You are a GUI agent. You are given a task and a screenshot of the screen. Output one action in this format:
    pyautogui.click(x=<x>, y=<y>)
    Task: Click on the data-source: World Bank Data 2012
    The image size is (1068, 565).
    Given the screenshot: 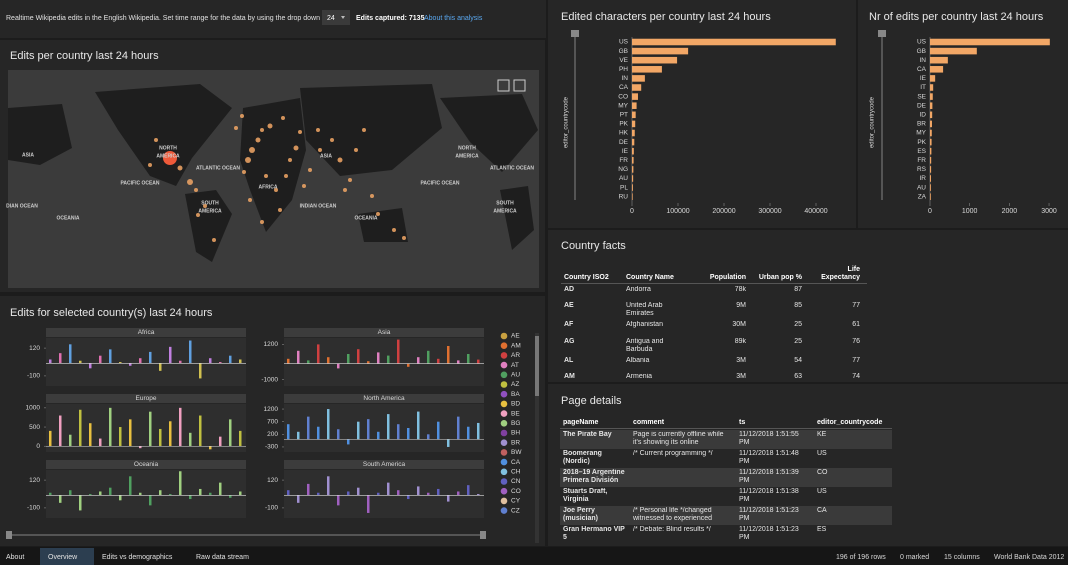 What is the action you would take?
    pyautogui.click(x=1029, y=557)
    